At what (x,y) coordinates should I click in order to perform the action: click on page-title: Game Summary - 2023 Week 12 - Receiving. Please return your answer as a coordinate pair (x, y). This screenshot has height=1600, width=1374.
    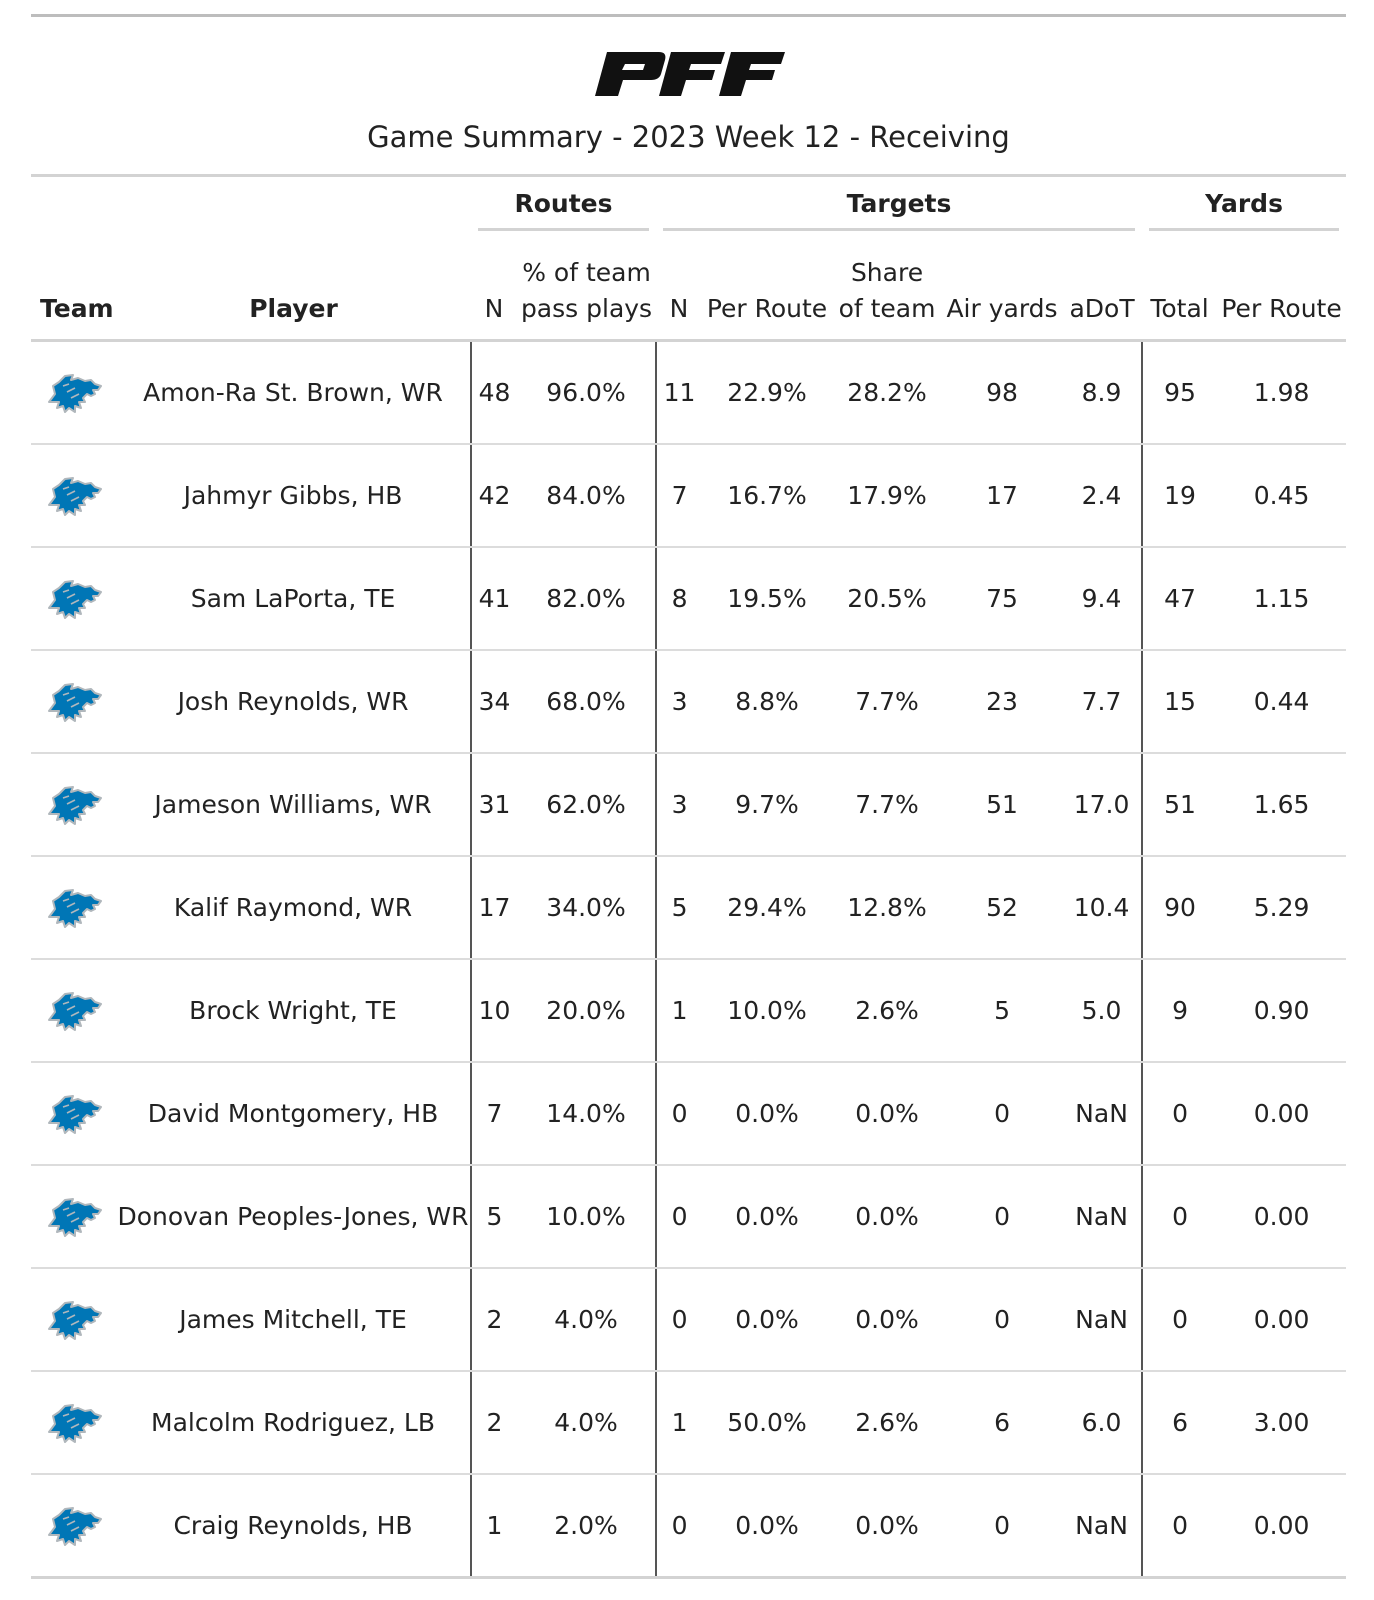
    Looking at the image, I should click on (688, 137).